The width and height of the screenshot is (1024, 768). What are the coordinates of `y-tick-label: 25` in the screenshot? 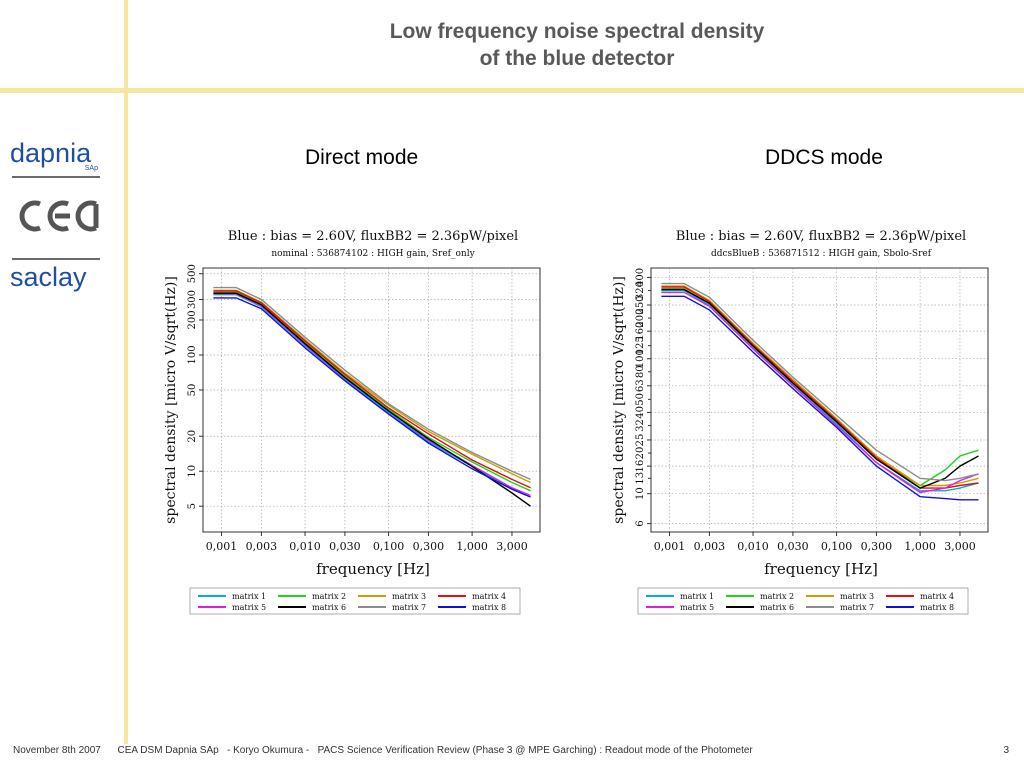 It's located at (640, 440).